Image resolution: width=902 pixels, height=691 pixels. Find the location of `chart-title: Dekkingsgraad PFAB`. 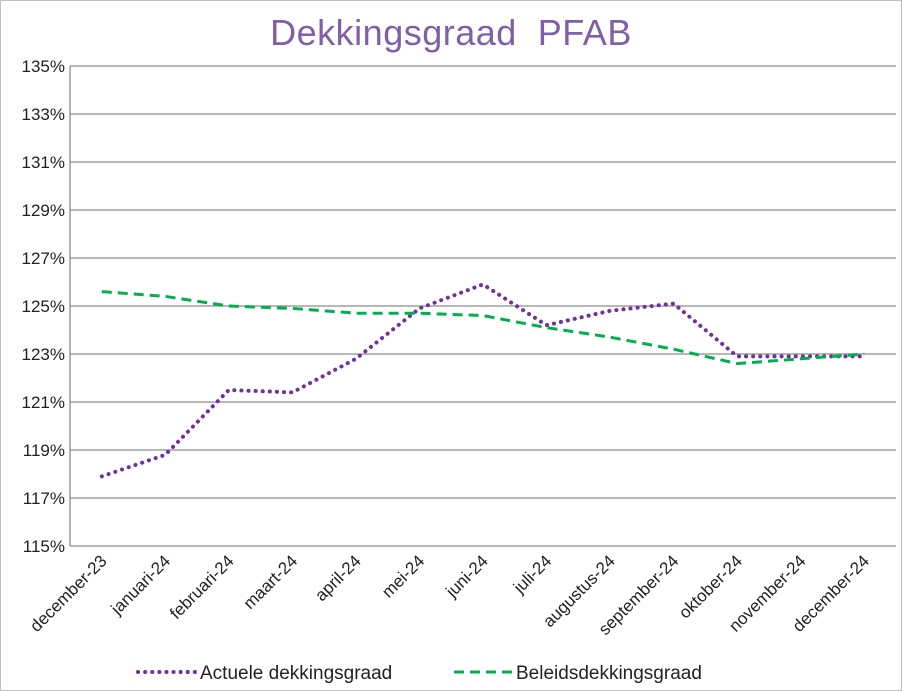

chart-title: Dekkingsgraad PFAB is located at coordinates (451, 32).